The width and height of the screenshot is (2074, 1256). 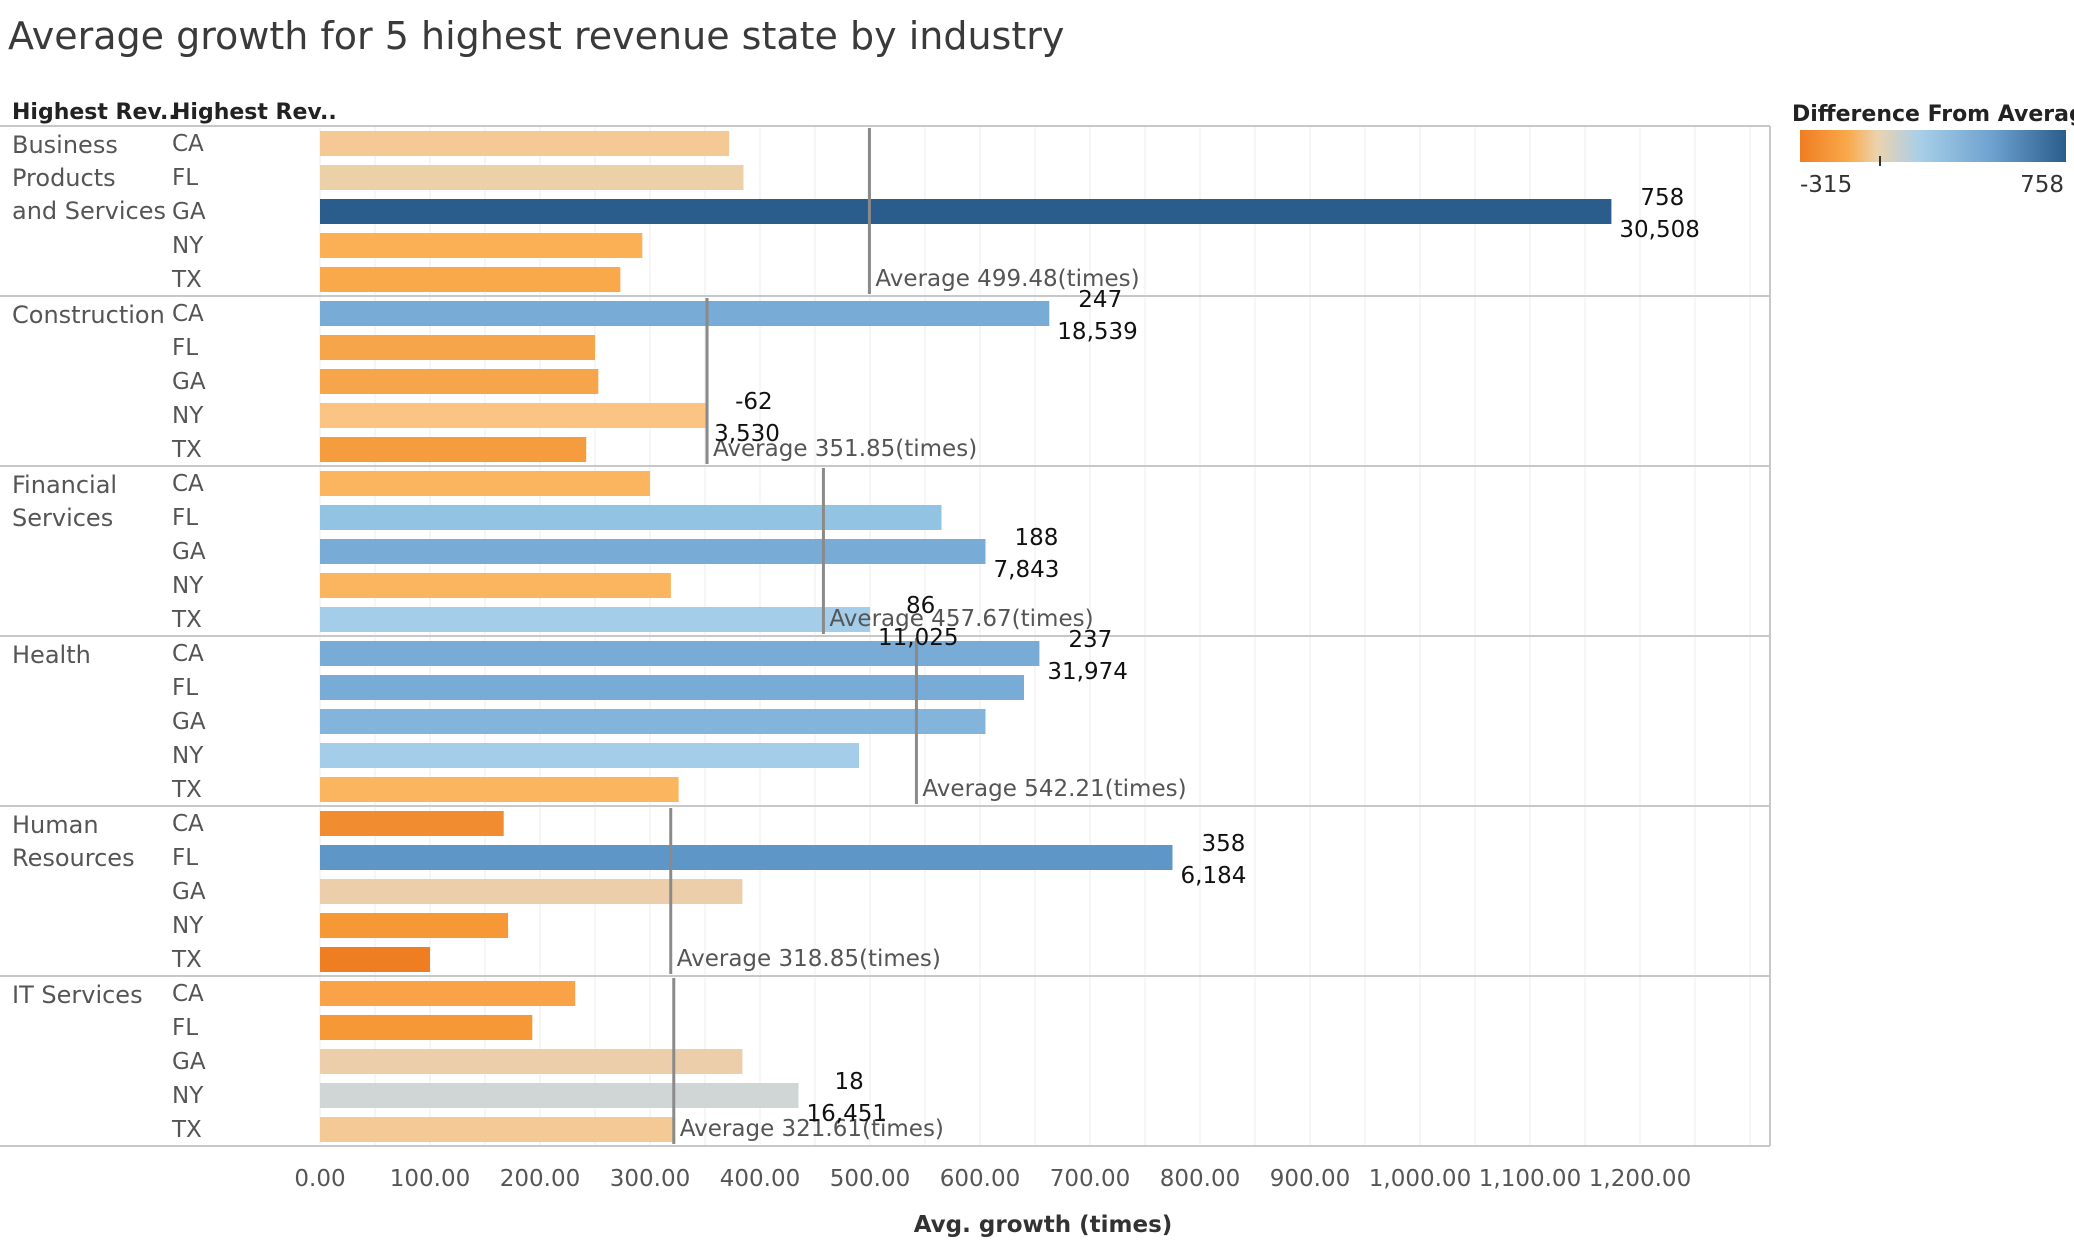 I want to click on industry-label: Services, so click(x=62, y=518).